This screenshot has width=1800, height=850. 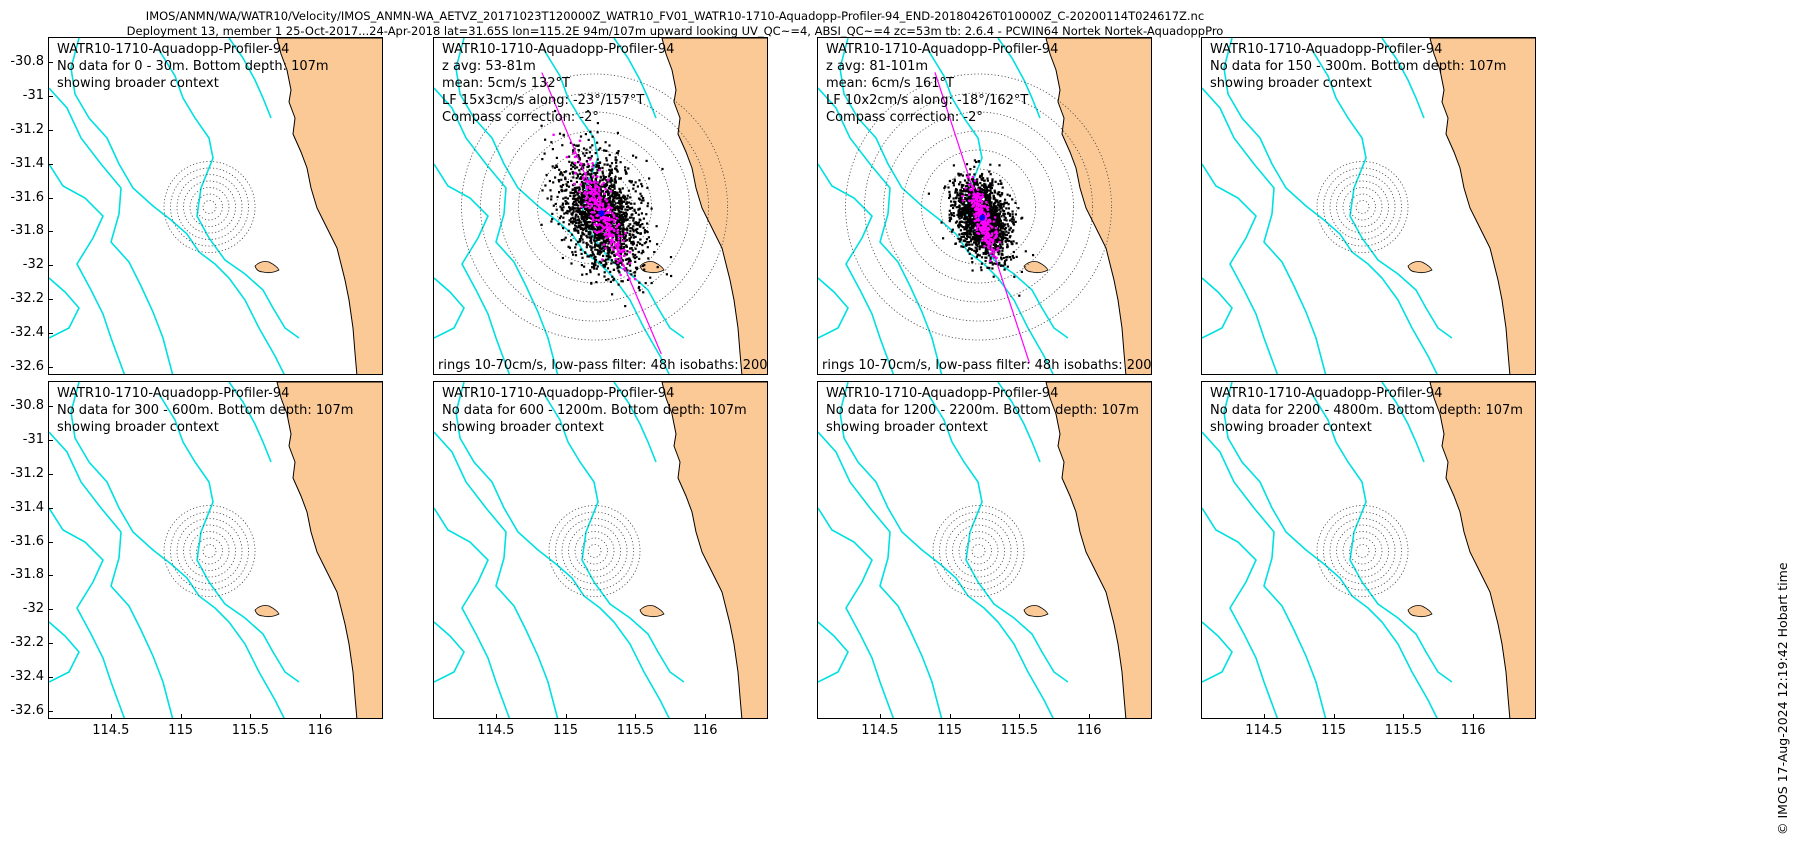 I want to click on land-polygon, so click(x=1482, y=206).